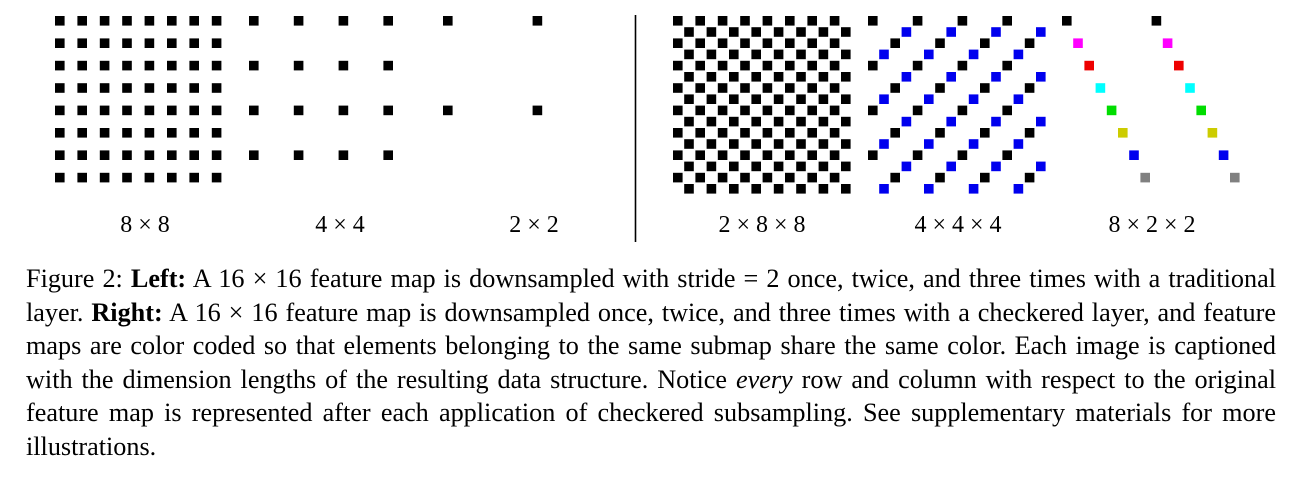 The height and width of the screenshot is (486, 1294). What do you see at coordinates (761, 225) in the screenshot?
I see `panel-label-2x8x8: 2 × 8 × 8` at bounding box center [761, 225].